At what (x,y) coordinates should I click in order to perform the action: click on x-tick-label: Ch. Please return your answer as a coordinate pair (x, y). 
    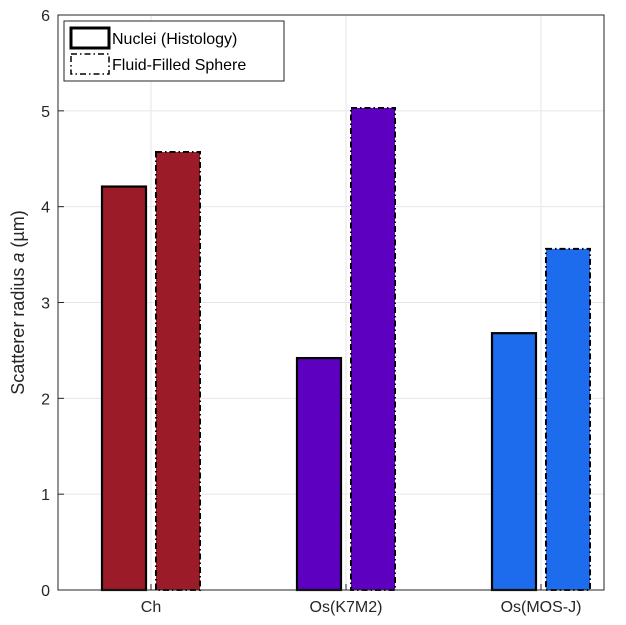
    Looking at the image, I should click on (151, 607).